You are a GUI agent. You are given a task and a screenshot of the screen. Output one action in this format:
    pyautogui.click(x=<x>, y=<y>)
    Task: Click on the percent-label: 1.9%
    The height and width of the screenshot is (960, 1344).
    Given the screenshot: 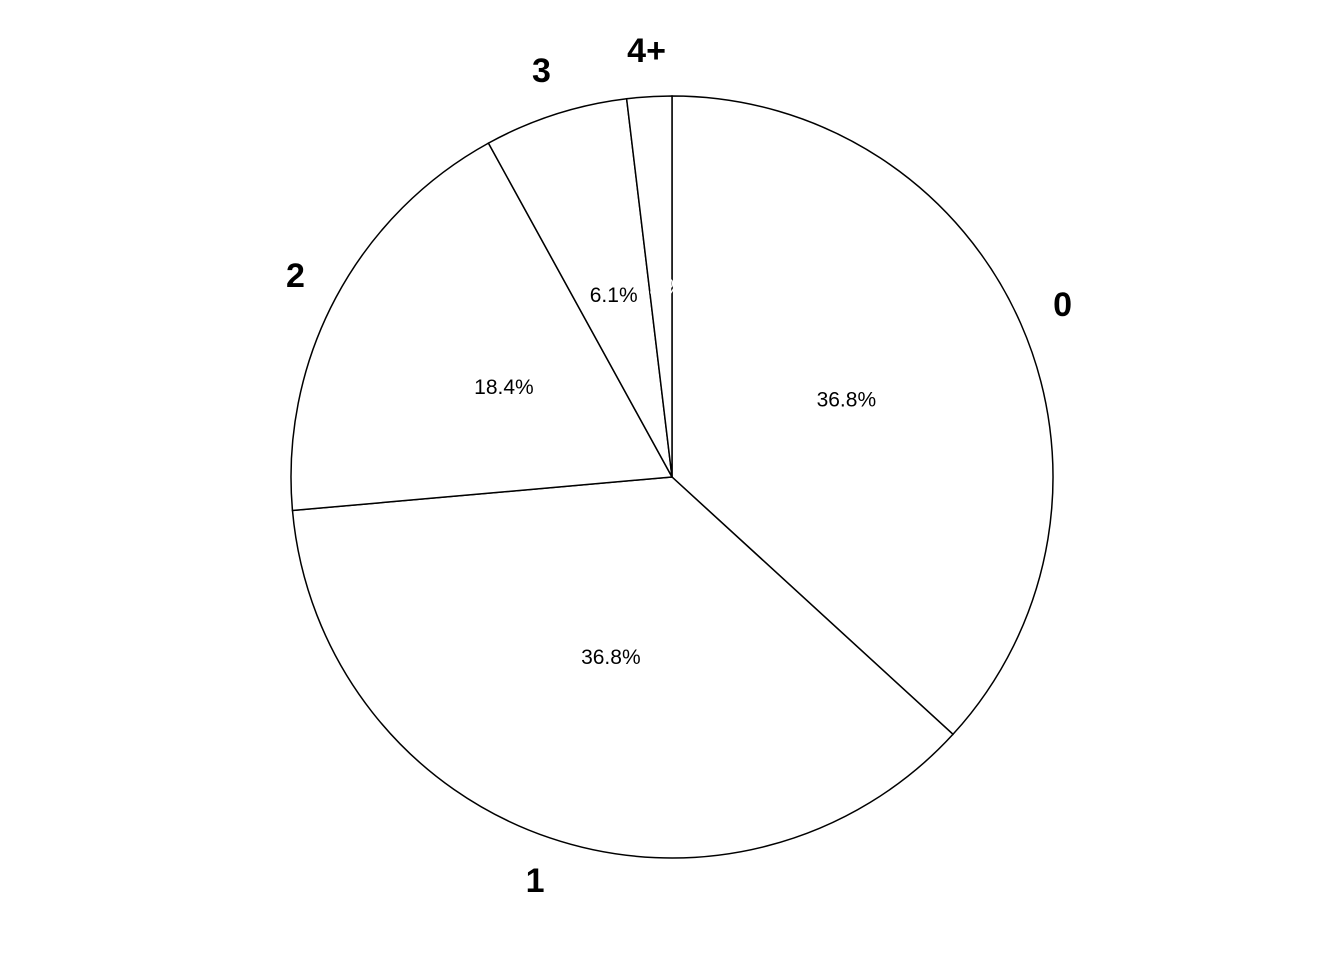 What is the action you would take?
    pyautogui.click(x=661, y=286)
    